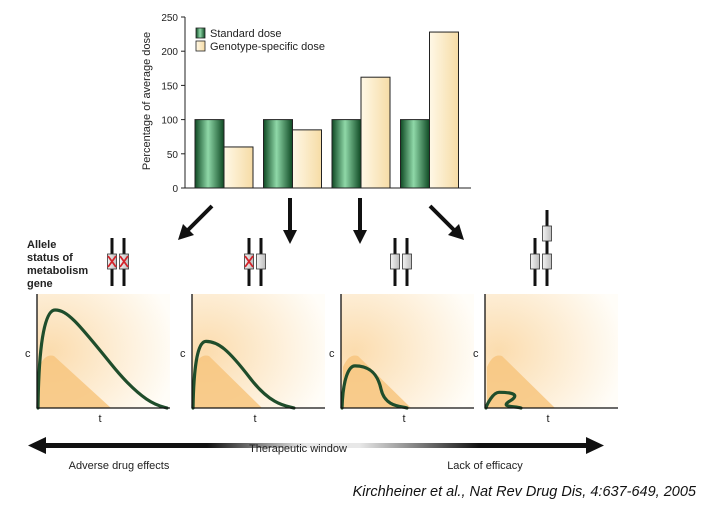 The width and height of the screenshot is (706, 515). What do you see at coordinates (37, 445) in the screenshot?
I see `scale-arrowhead-left` at bounding box center [37, 445].